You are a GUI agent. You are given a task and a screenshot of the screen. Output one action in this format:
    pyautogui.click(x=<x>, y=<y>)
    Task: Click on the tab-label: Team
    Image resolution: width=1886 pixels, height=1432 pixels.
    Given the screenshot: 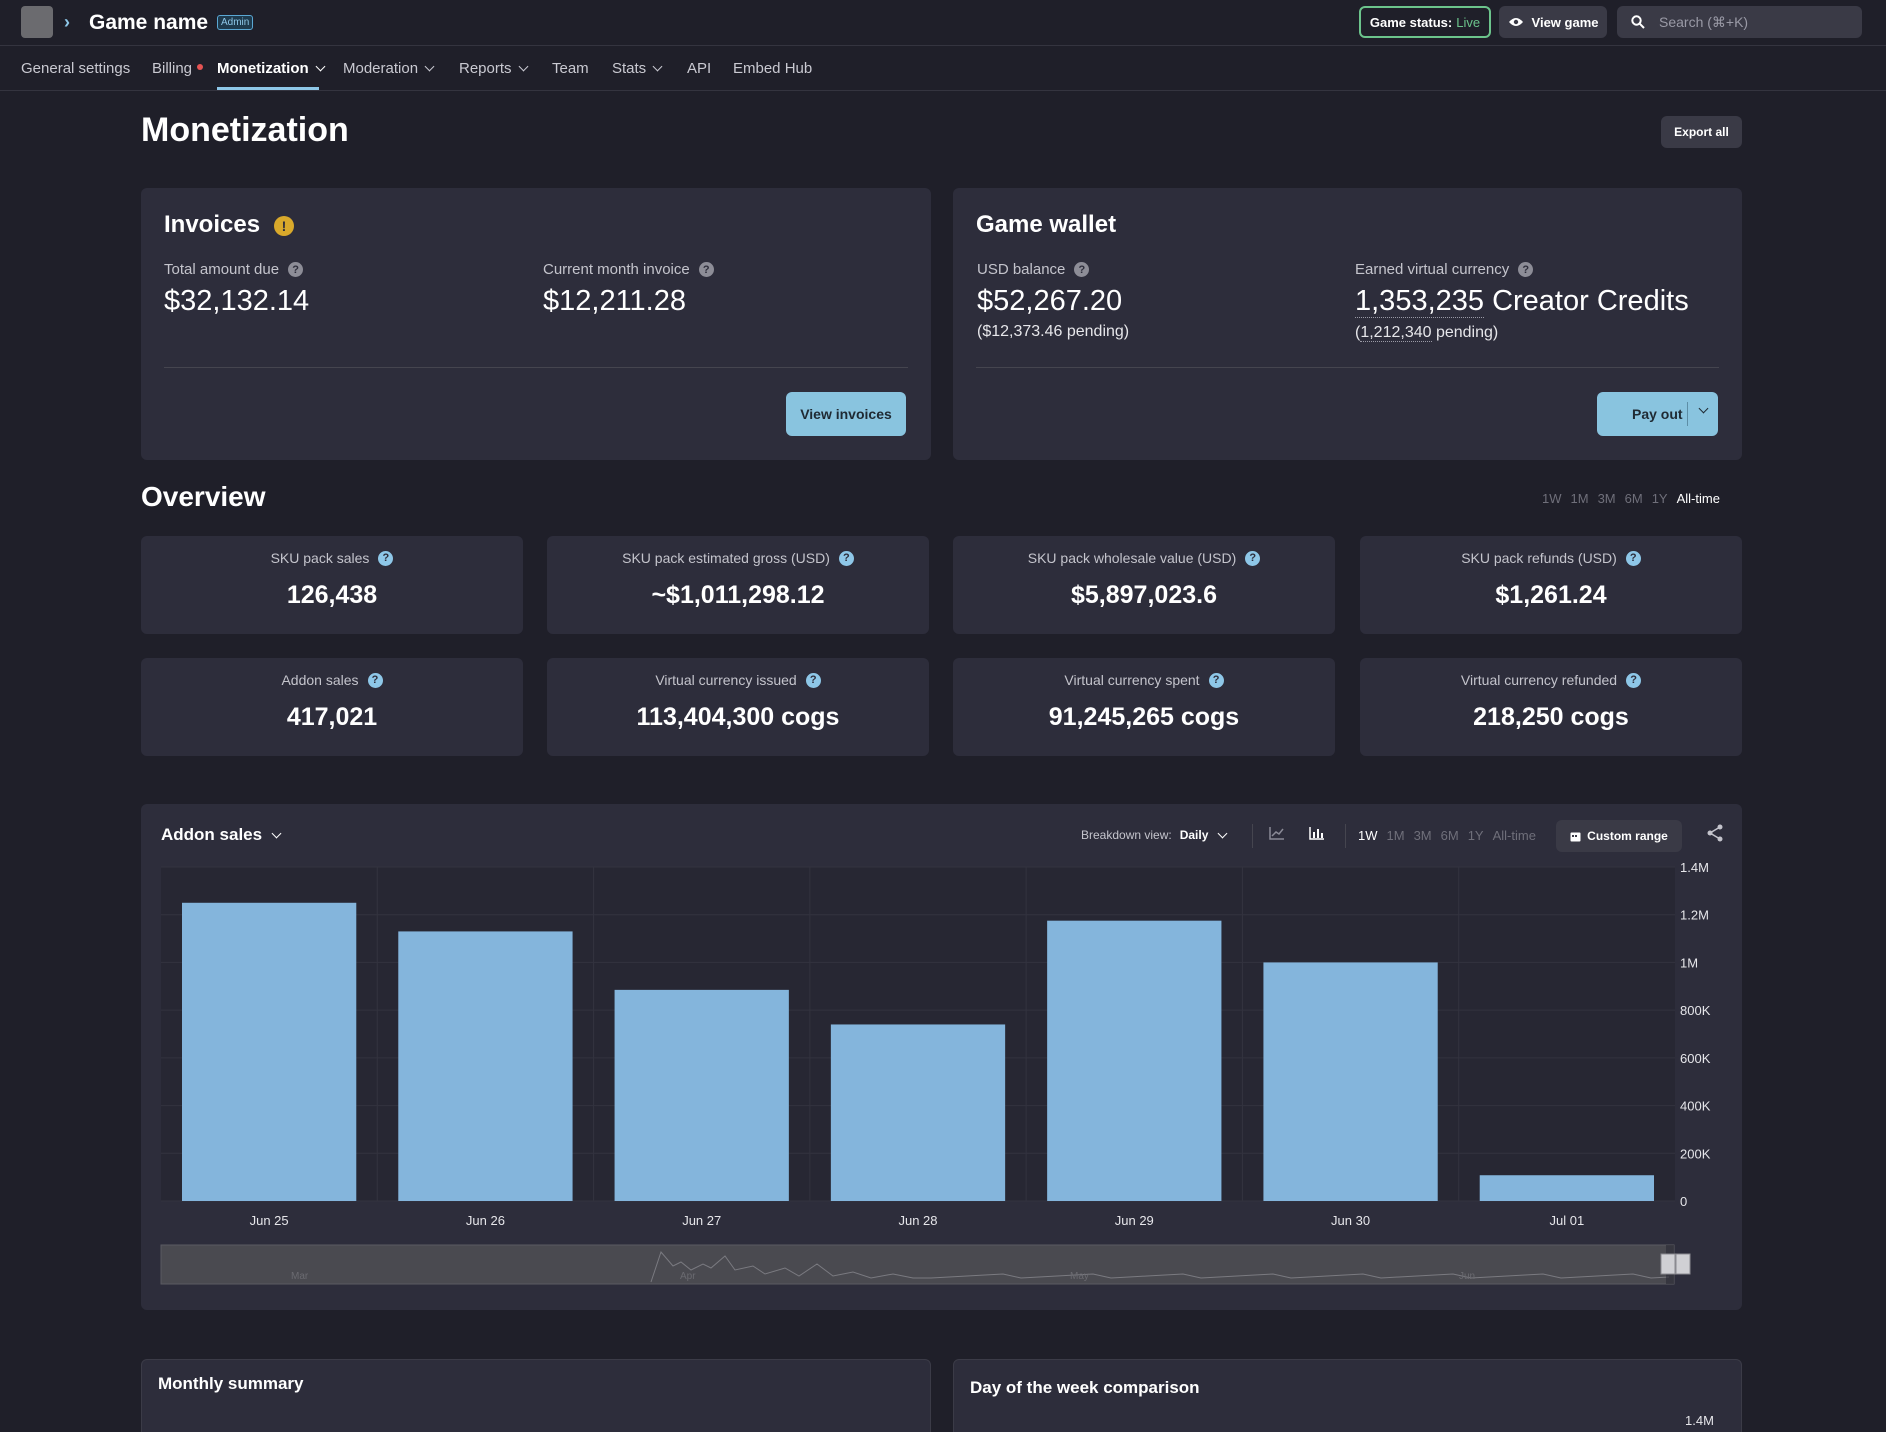 What is the action you would take?
    pyautogui.click(x=570, y=68)
    